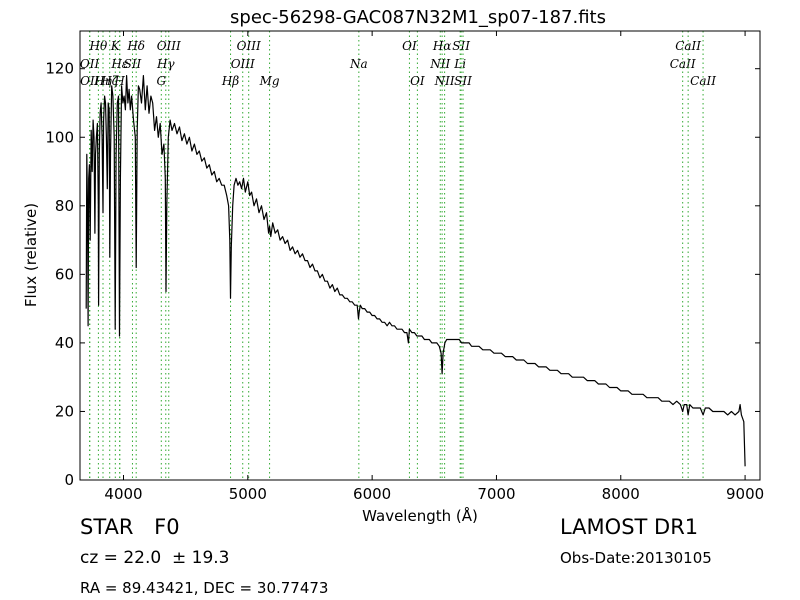 Image resolution: width=800 pixels, height=600 pixels. Describe the element at coordinates (167, 527) in the screenshot. I see `object-subclass: F0` at that location.